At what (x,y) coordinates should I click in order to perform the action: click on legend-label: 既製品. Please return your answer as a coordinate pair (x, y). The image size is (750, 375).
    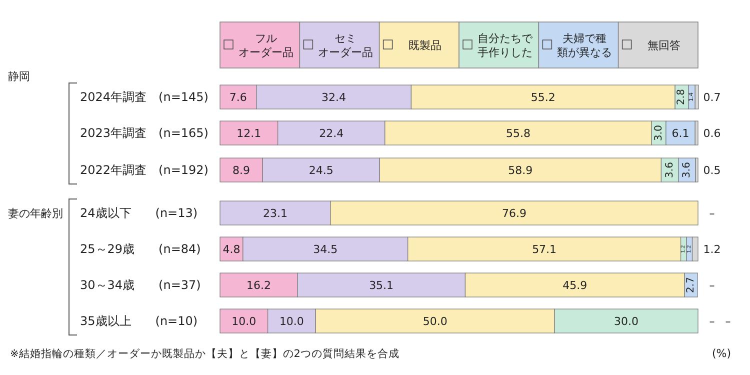
    Looking at the image, I should click on (425, 45).